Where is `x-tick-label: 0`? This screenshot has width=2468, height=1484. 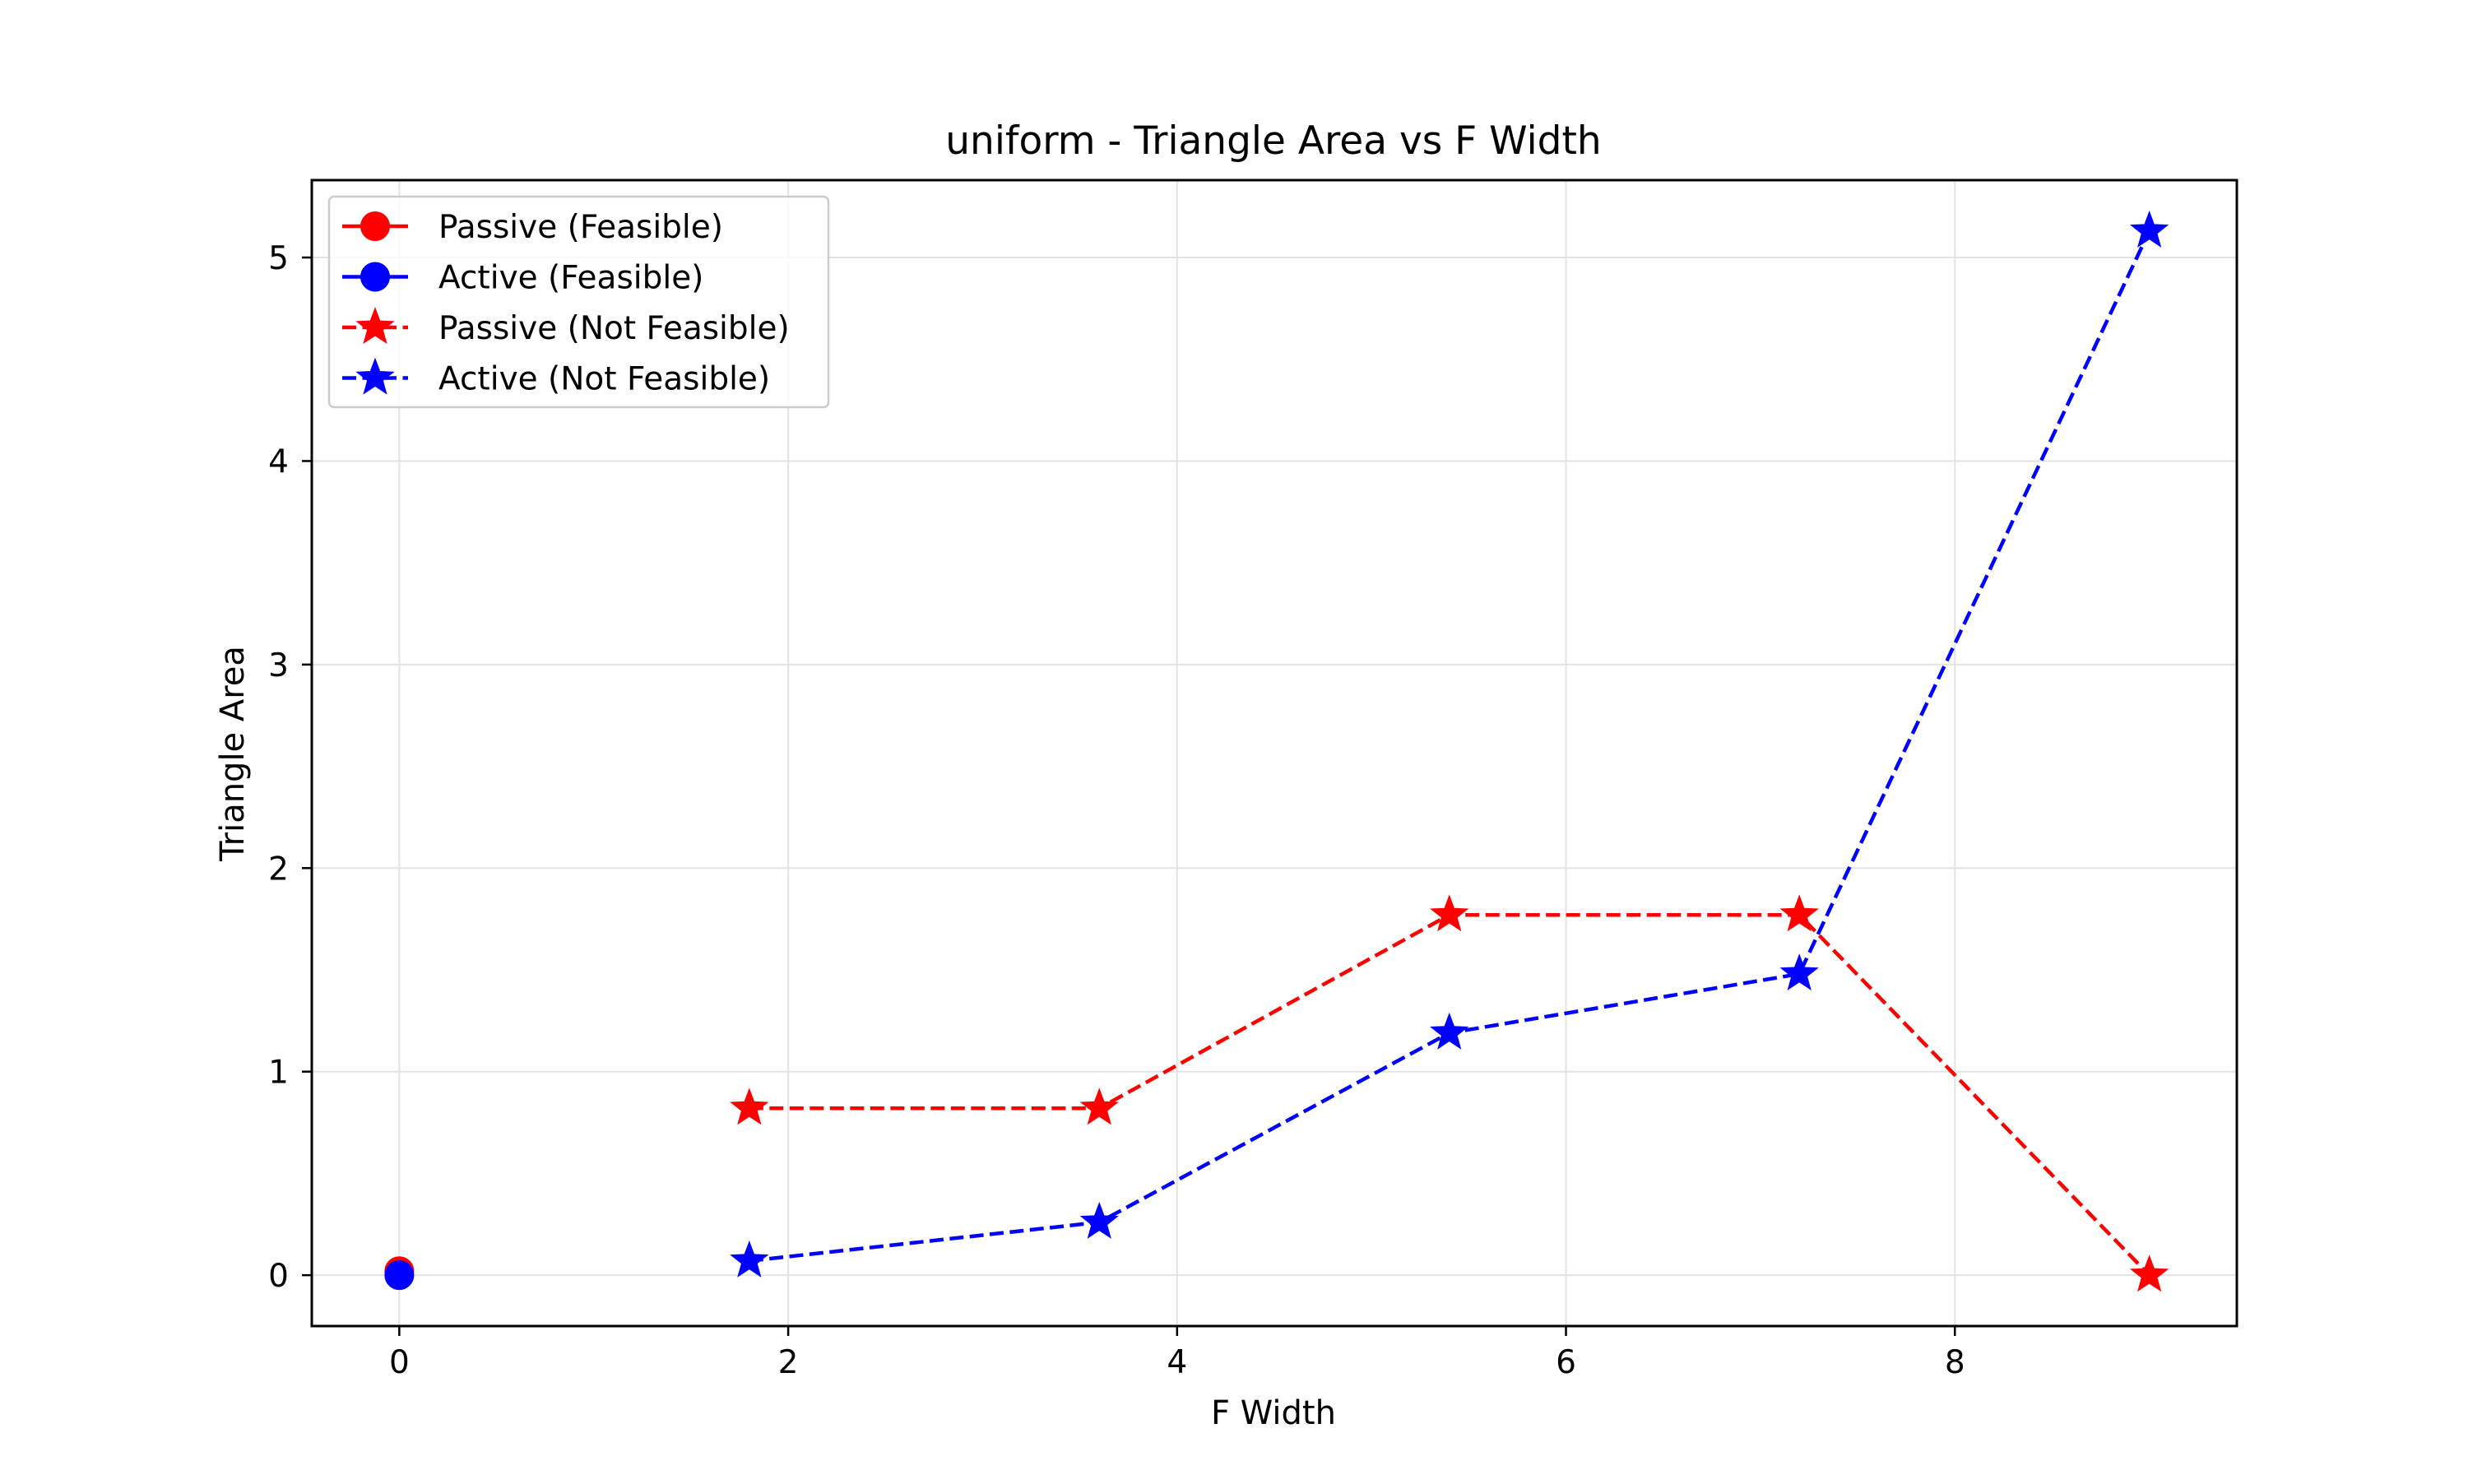 x-tick-label: 0 is located at coordinates (399, 1362).